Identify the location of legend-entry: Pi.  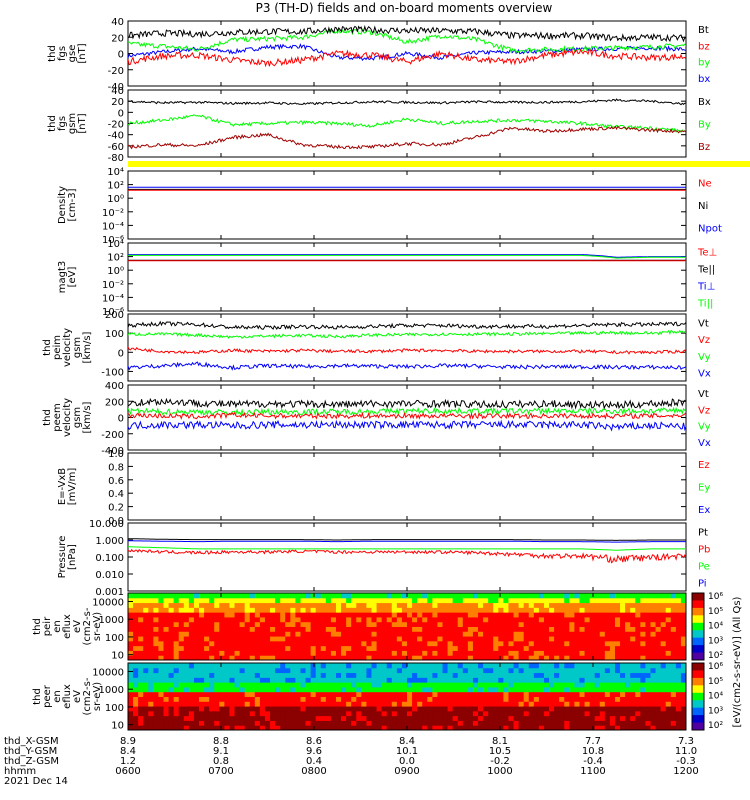
(702, 584).